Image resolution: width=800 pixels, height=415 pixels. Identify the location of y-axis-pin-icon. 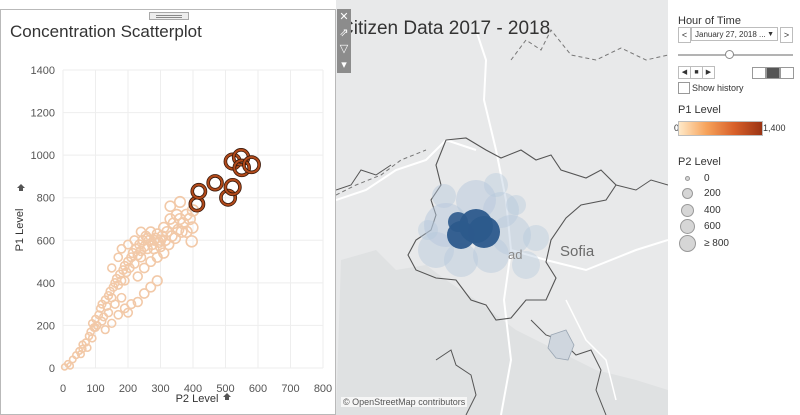
(21, 187).